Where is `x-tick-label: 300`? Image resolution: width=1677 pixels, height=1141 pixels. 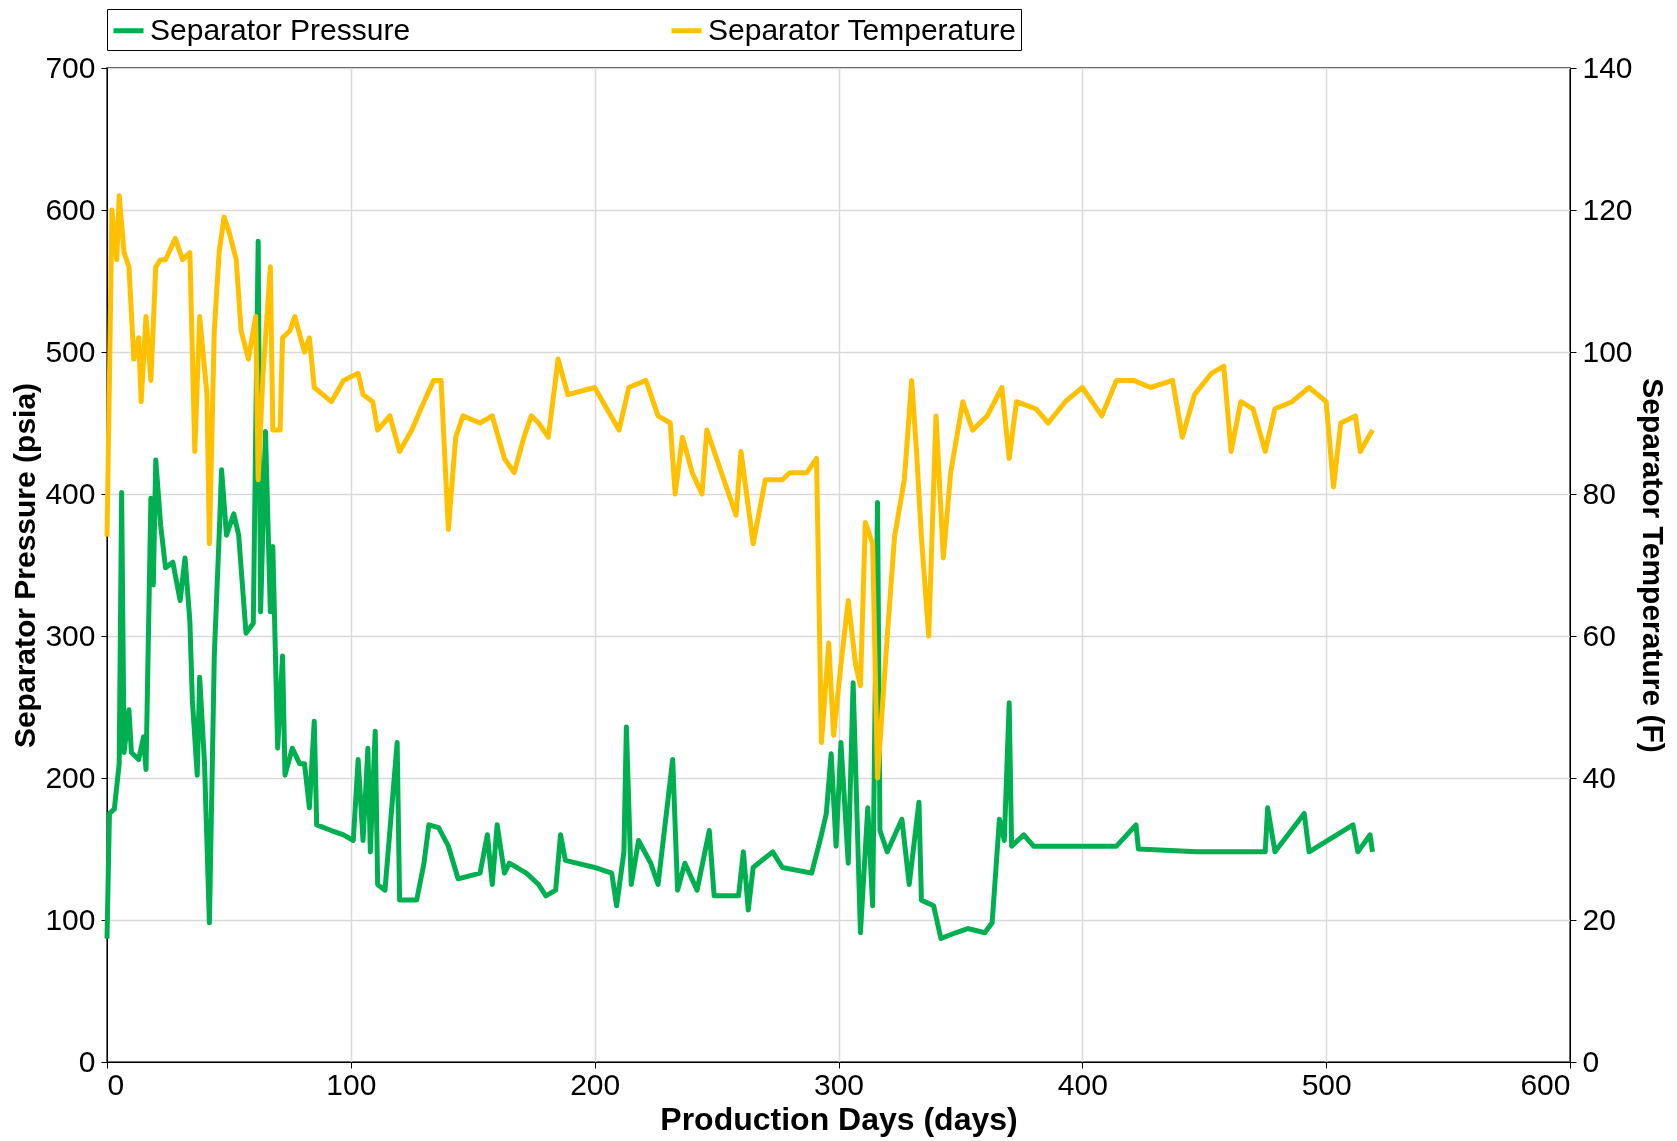 x-tick-label: 300 is located at coordinates (839, 1084).